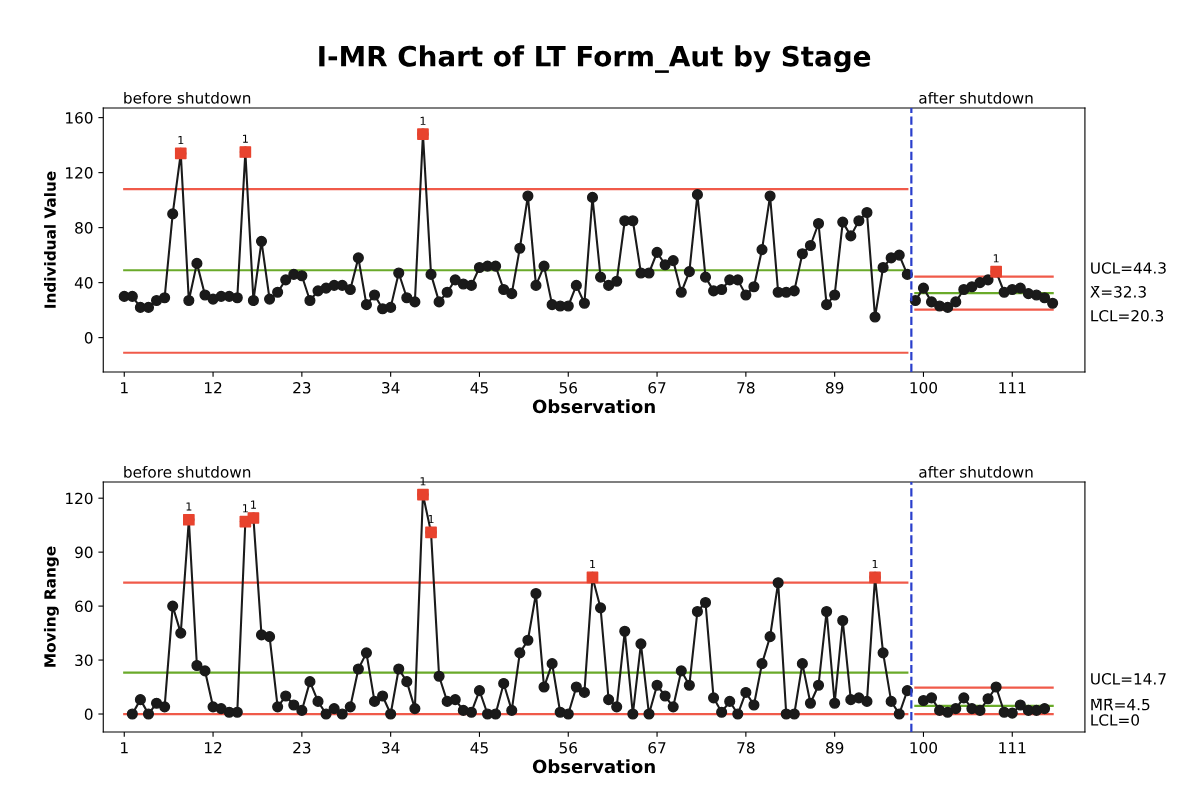 This screenshot has height=800, width=1187. Describe the element at coordinates (1127, 315) in the screenshot. I see `text: LCL=20.3` at that location.